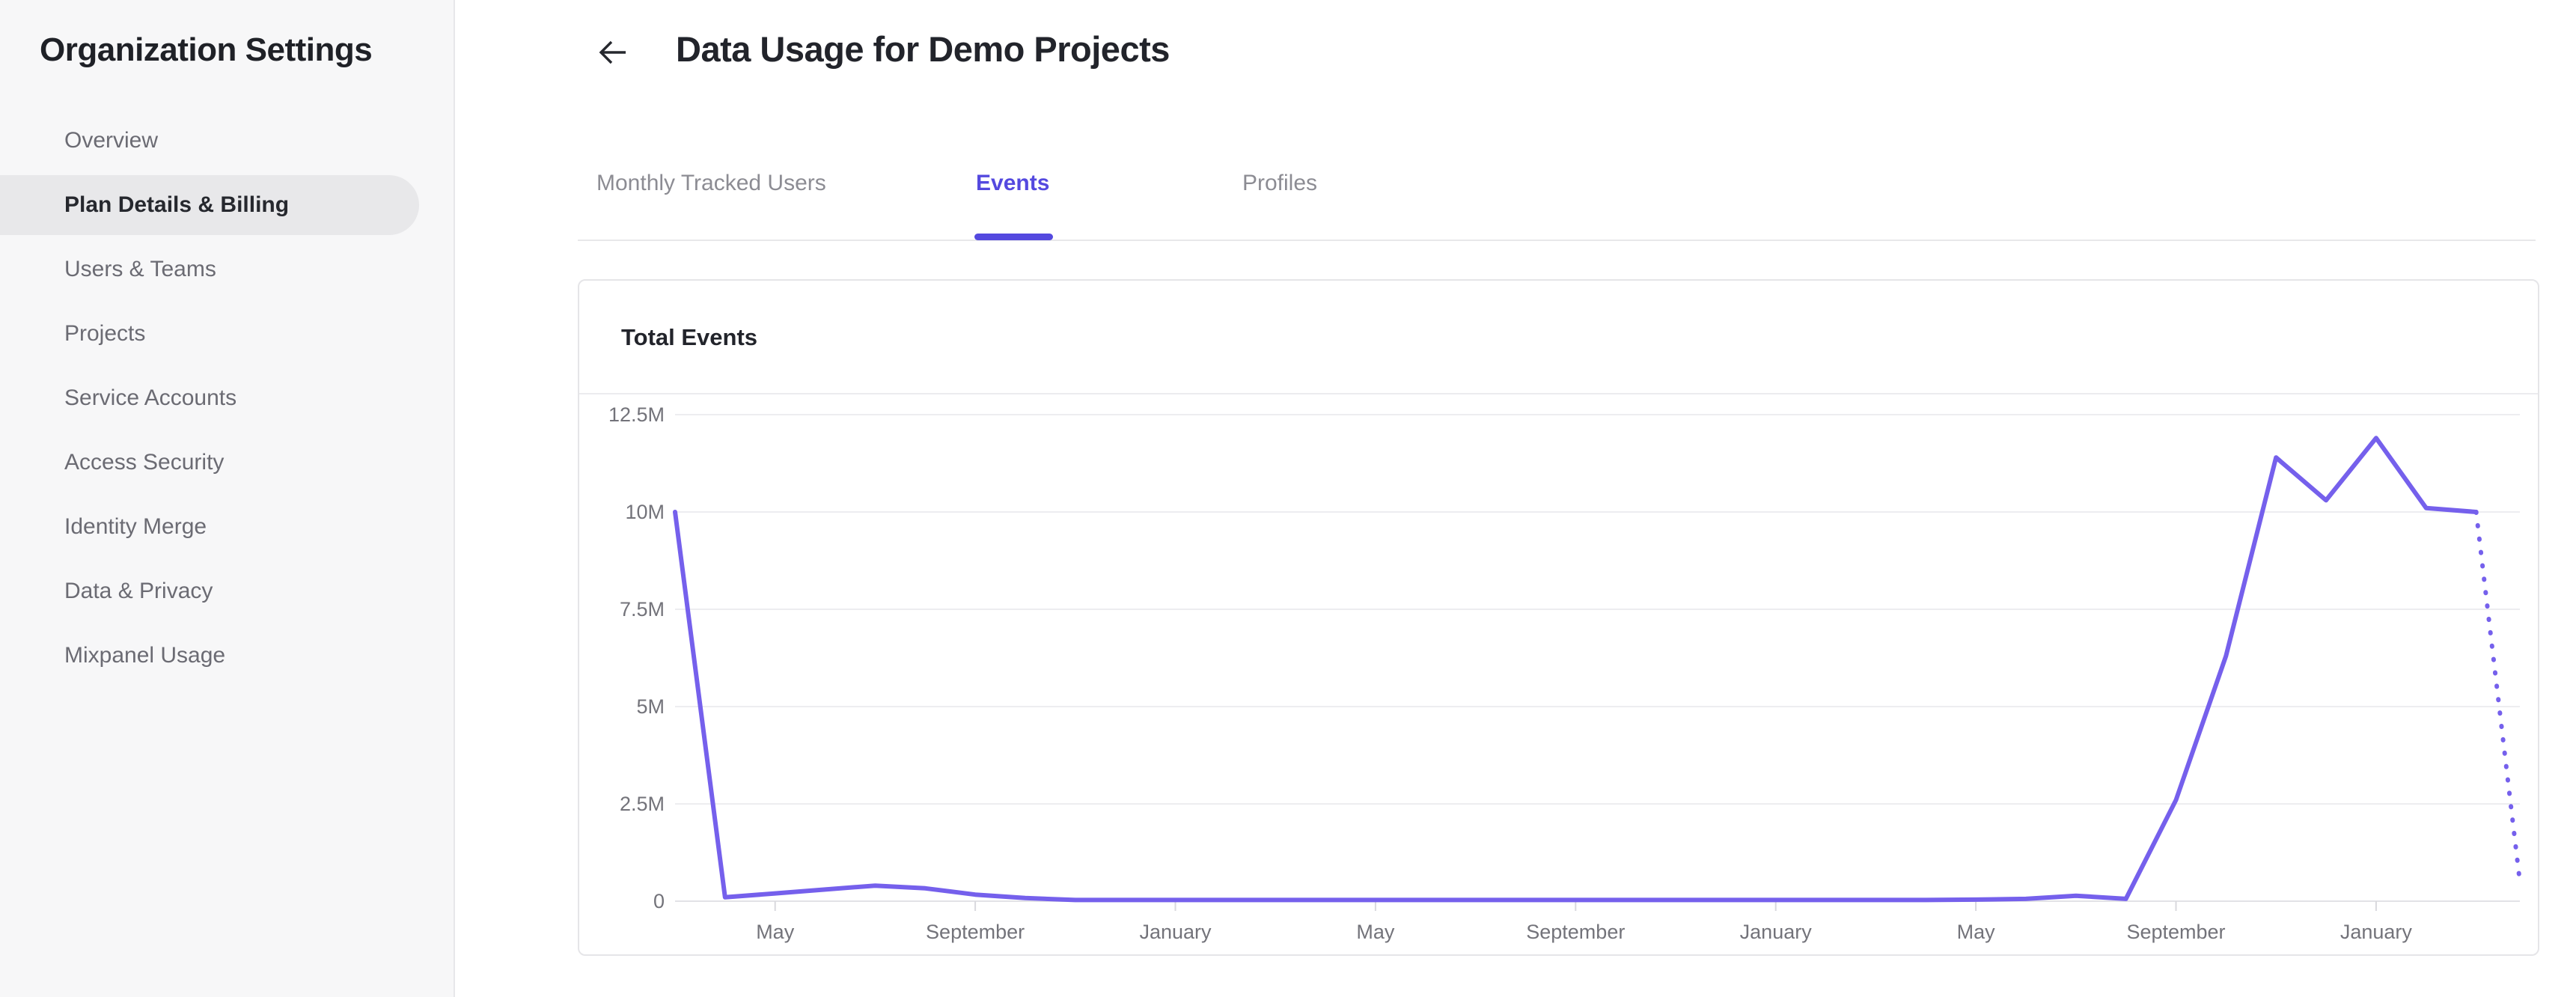  What do you see at coordinates (206, 49) in the screenshot?
I see `sidebar-title: Organization Settings` at bounding box center [206, 49].